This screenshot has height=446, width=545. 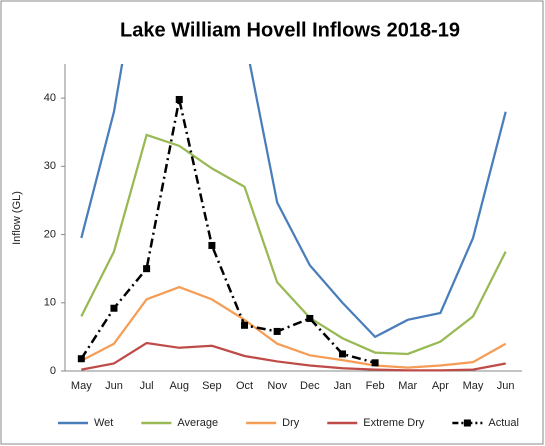 What do you see at coordinates (440, 386) in the screenshot?
I see `x-tick-label: Apr` at bounding box center [440, 386].